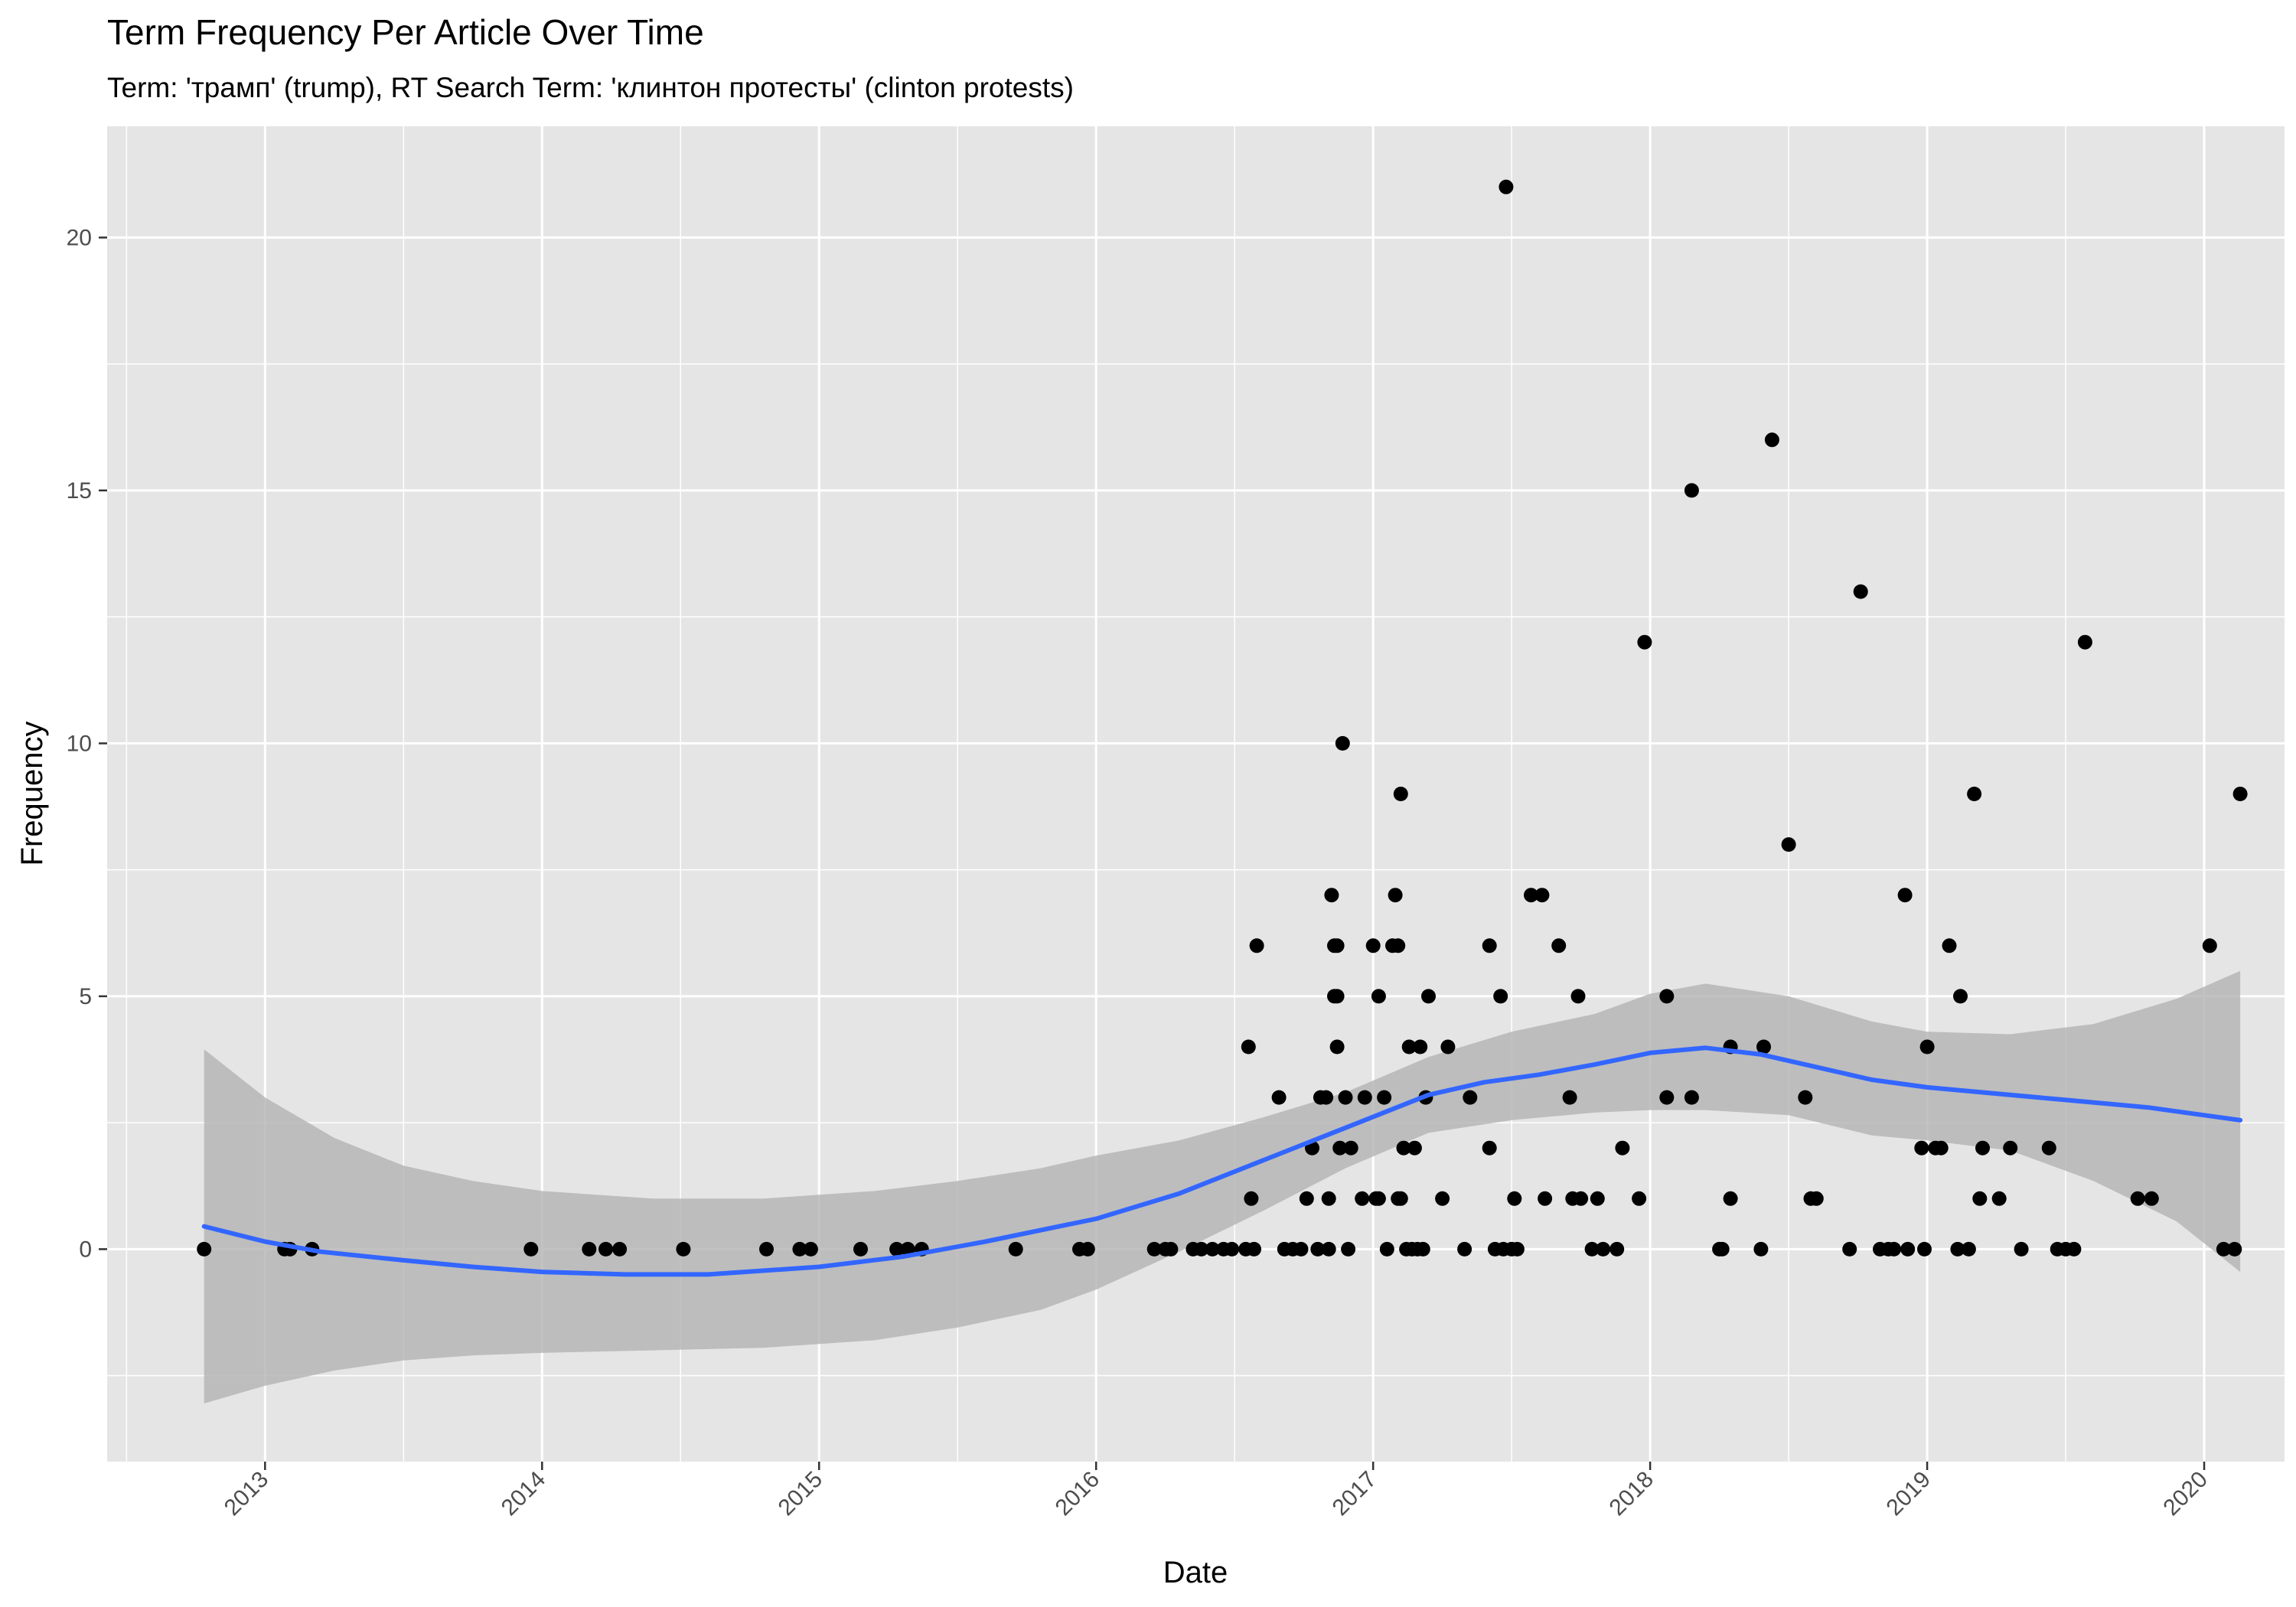  I want to click on x-tick-label: 2019, so click(1909, 1494).